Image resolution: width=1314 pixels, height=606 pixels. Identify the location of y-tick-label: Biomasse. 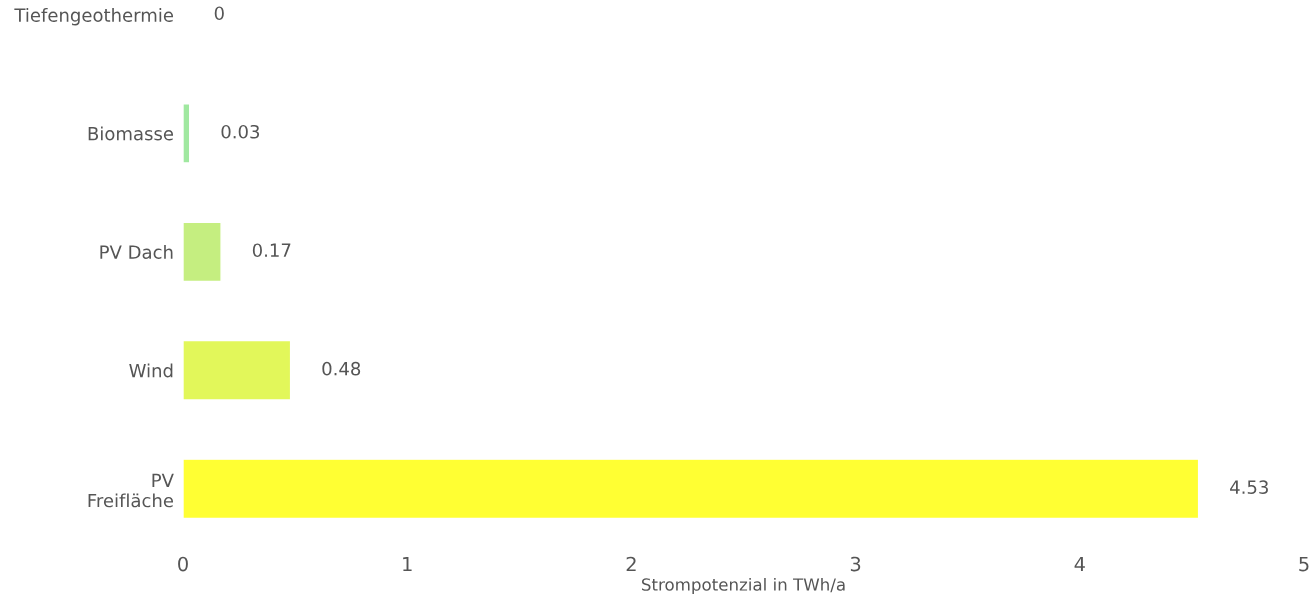
(131, 133).